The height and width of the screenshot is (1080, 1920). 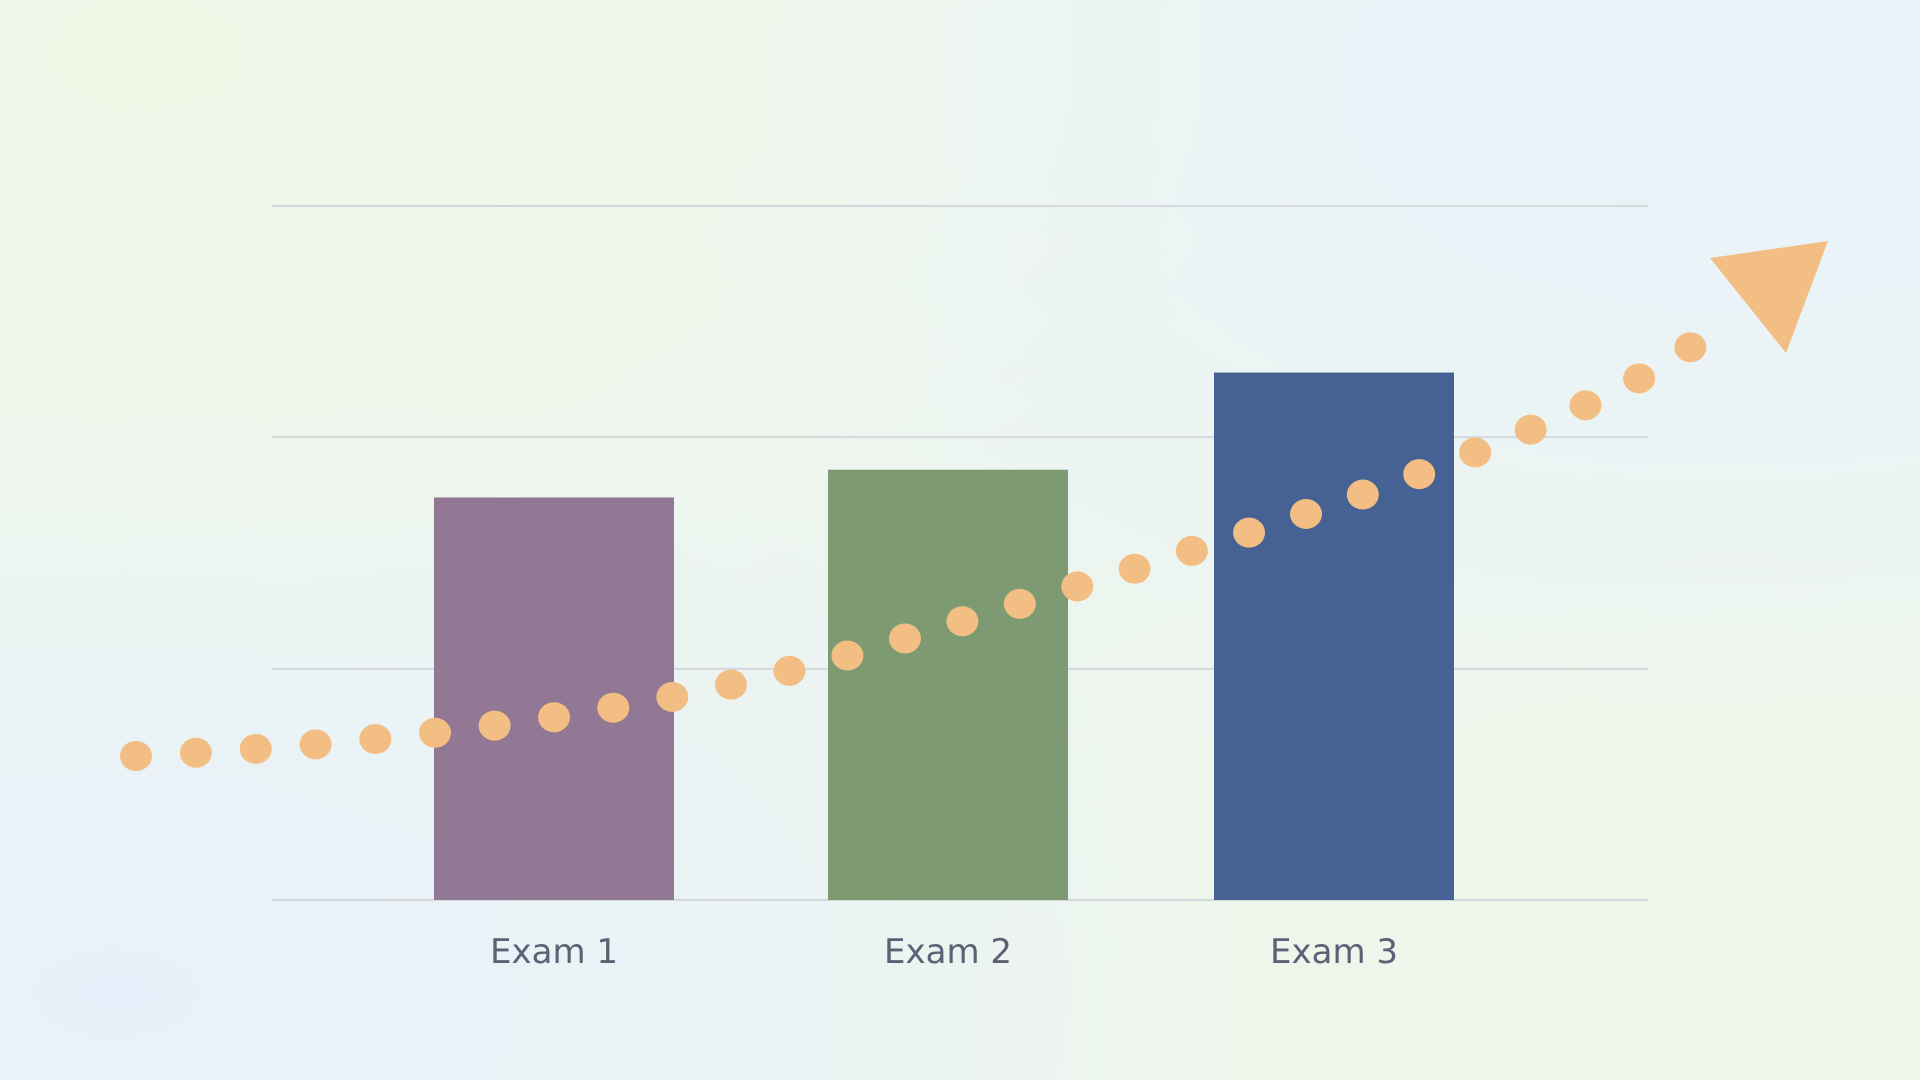 What do you see at coordinates (1769, 297) in the screenshot?
I see `trend-arrowhead-icon` at bounding box center [1769, 297].